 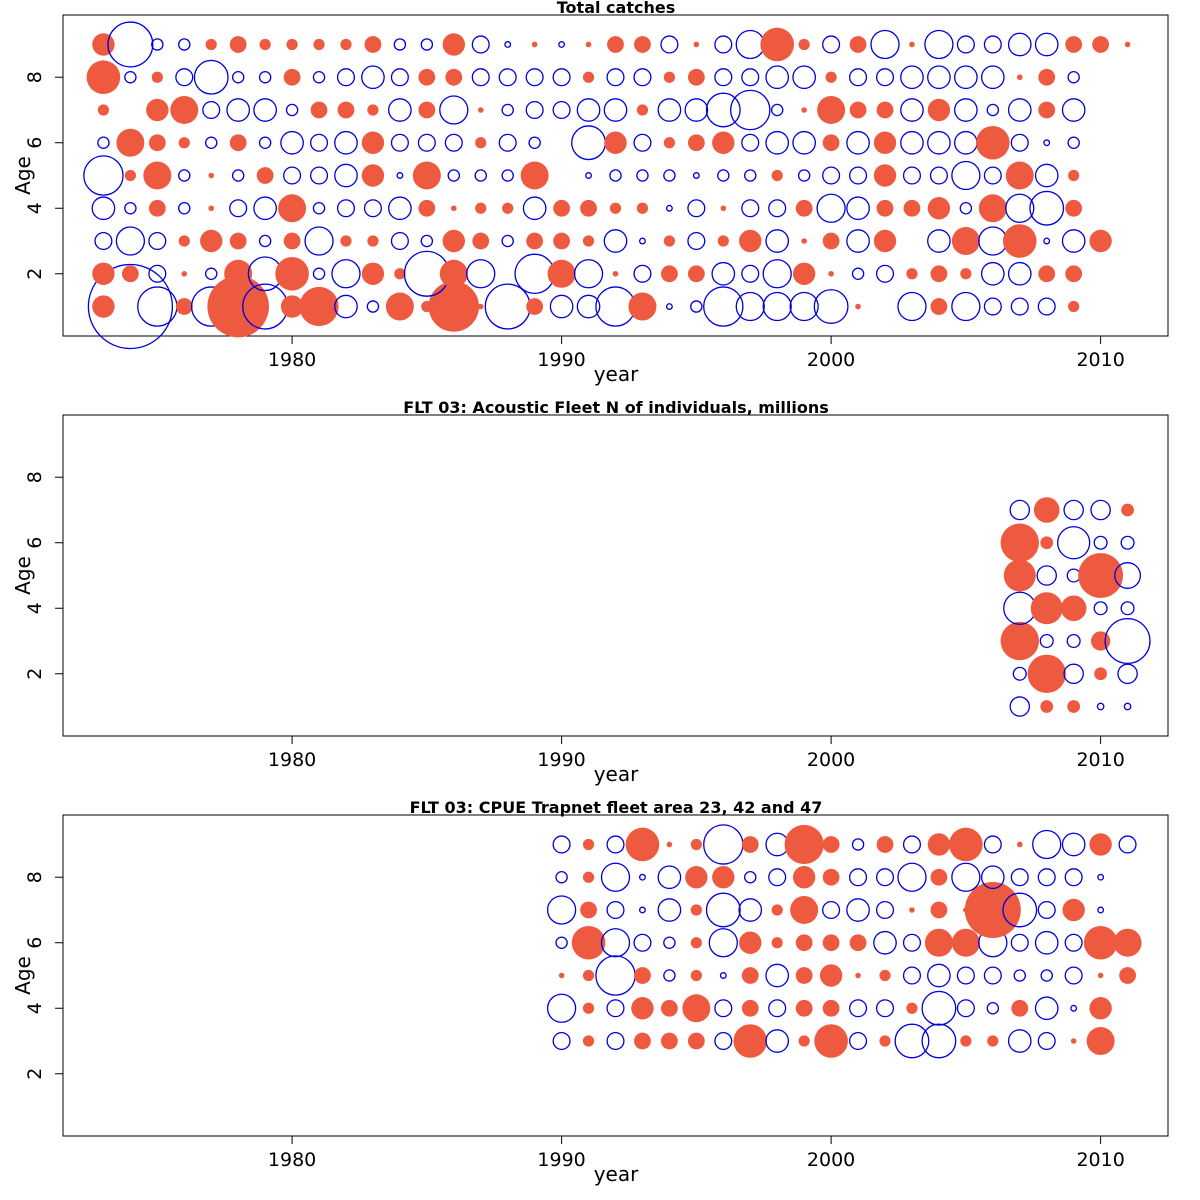 What do you see at coordinates (23, 975) in the screenshot?
I see `y-axis-label: Age` at bounding box center [23, 975].